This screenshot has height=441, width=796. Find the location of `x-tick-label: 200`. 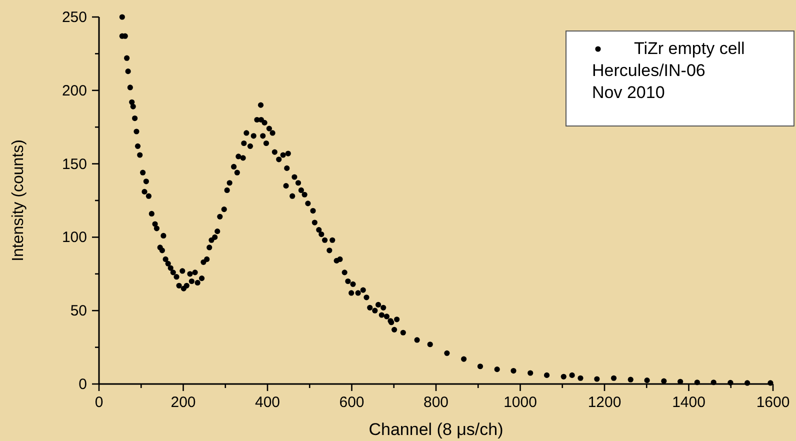

x-tick-label: 200 is located at coordinates (183, 402).